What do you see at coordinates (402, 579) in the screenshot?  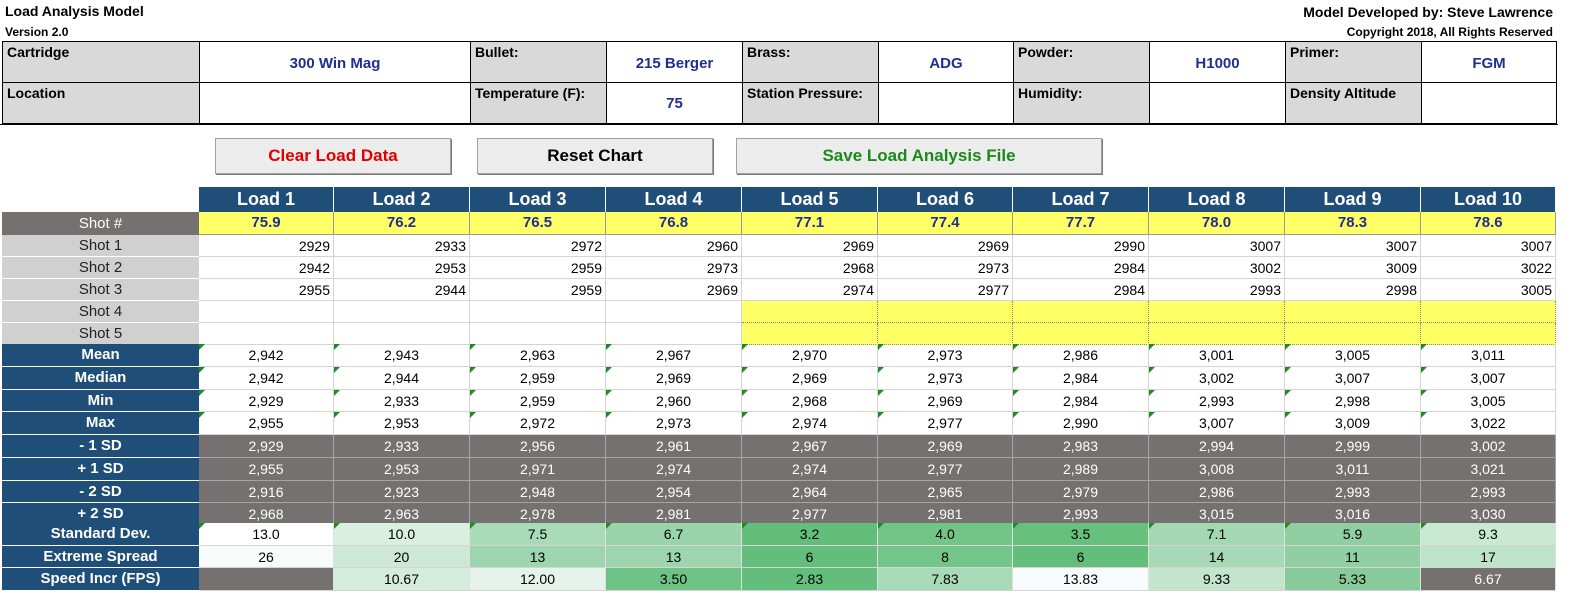 I see `summary-cell: 10.67` at bounding box center [402, 579].